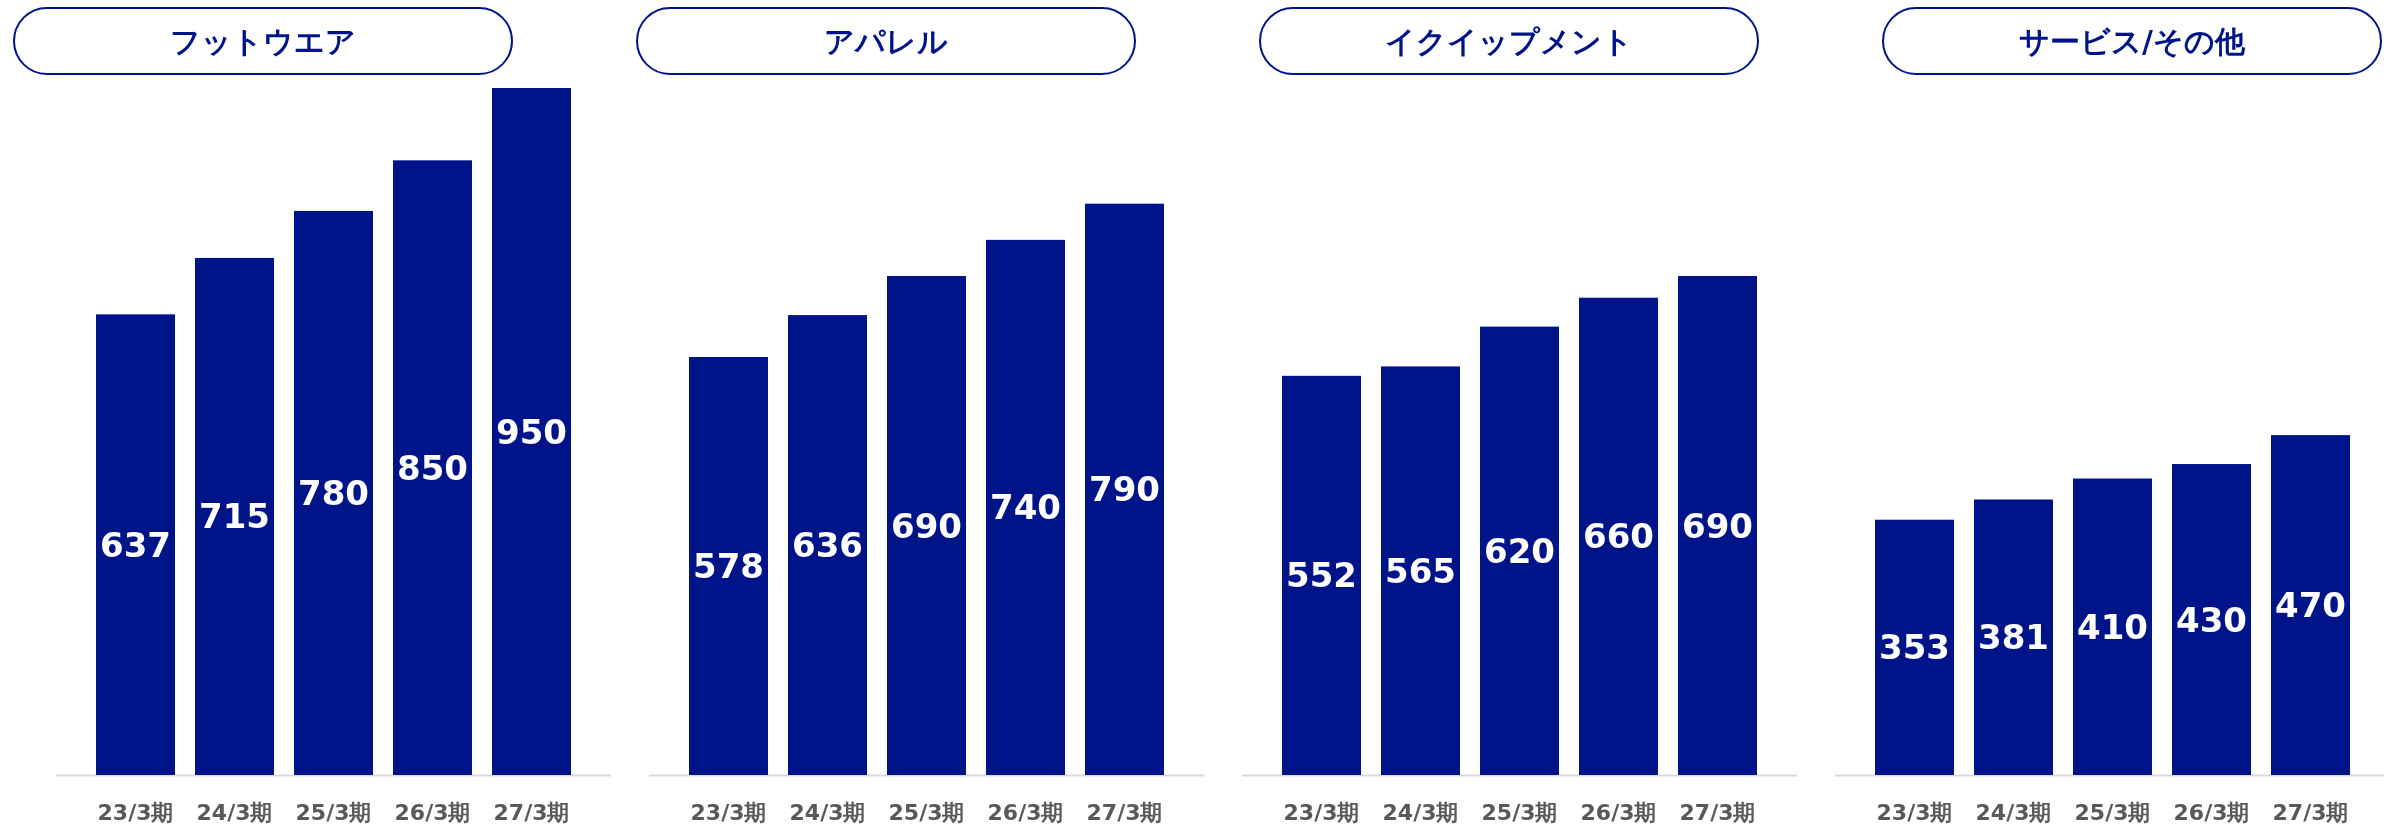  What do you see at coordinates (2132, 41) in the screenshot?
I see `chart-title: サービス/その他` at bounding box center [2132, 41].